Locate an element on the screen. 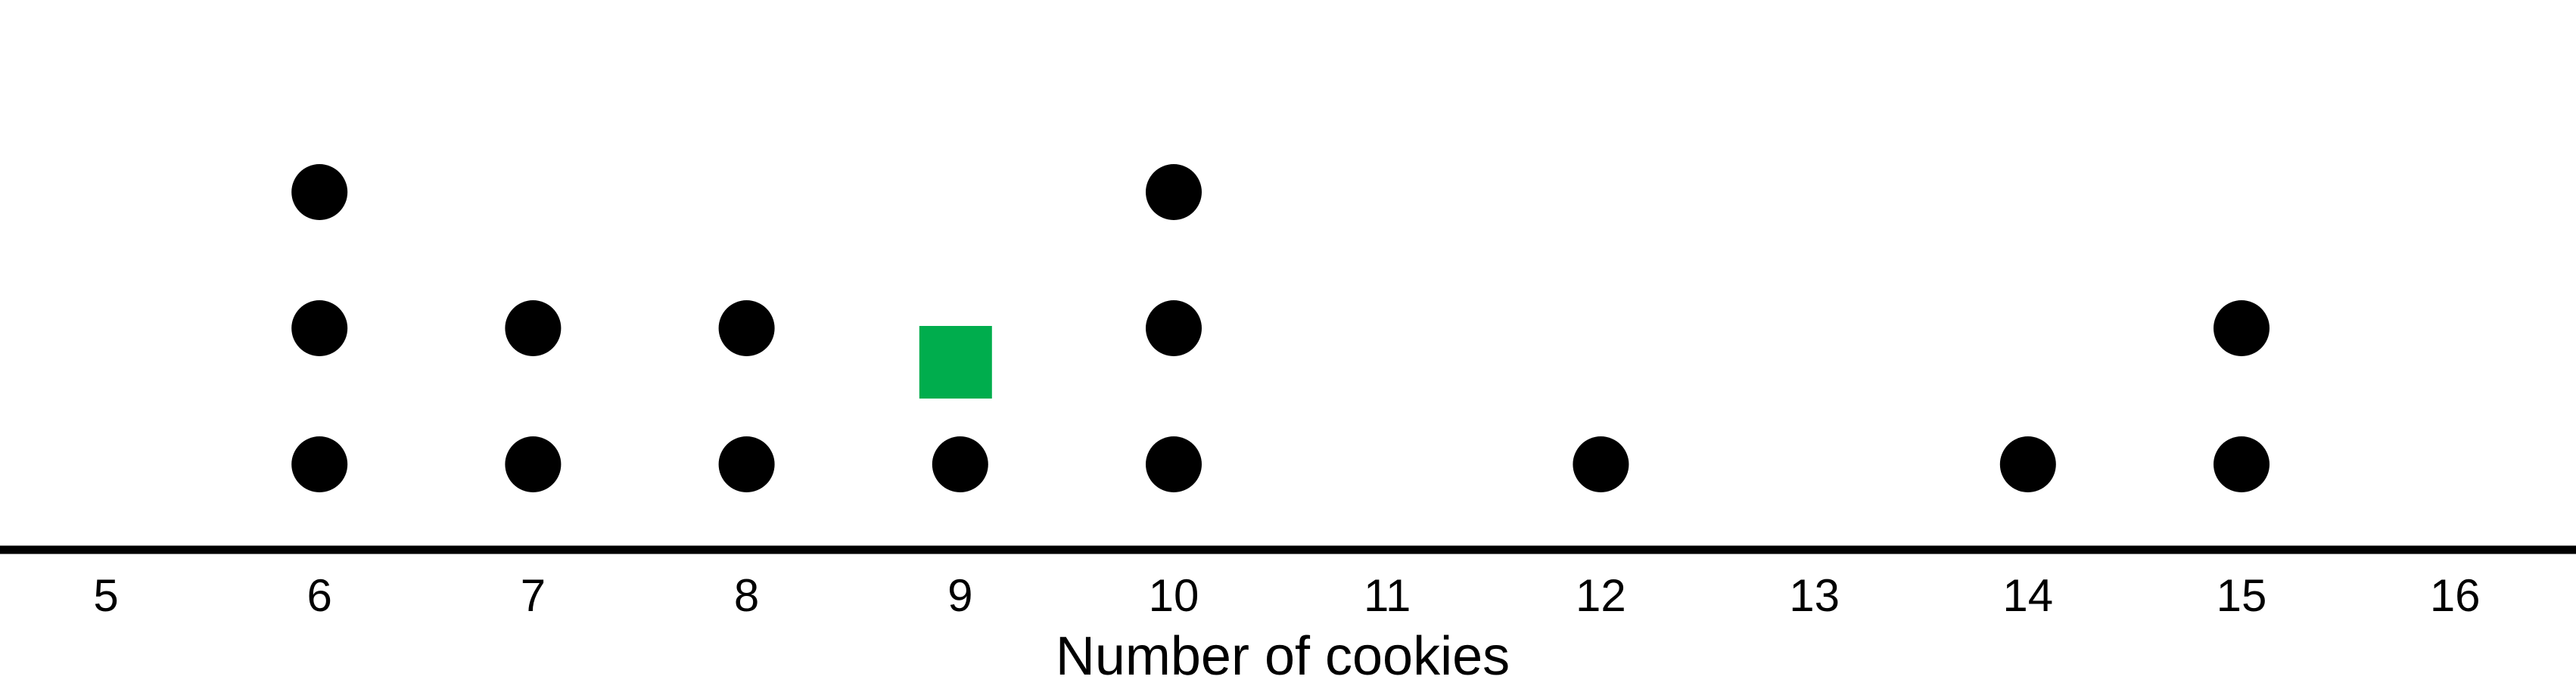 Image resolution: width=2576 pixels, height=695 pixels. x-tick-label-8: 8 is located at coordinates (746, 595).